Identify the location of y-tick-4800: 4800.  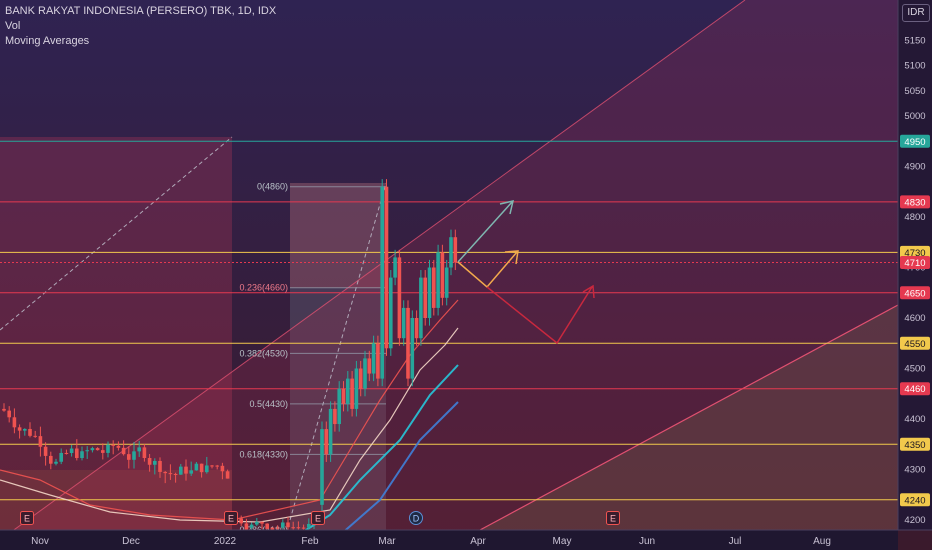
(914, 217).